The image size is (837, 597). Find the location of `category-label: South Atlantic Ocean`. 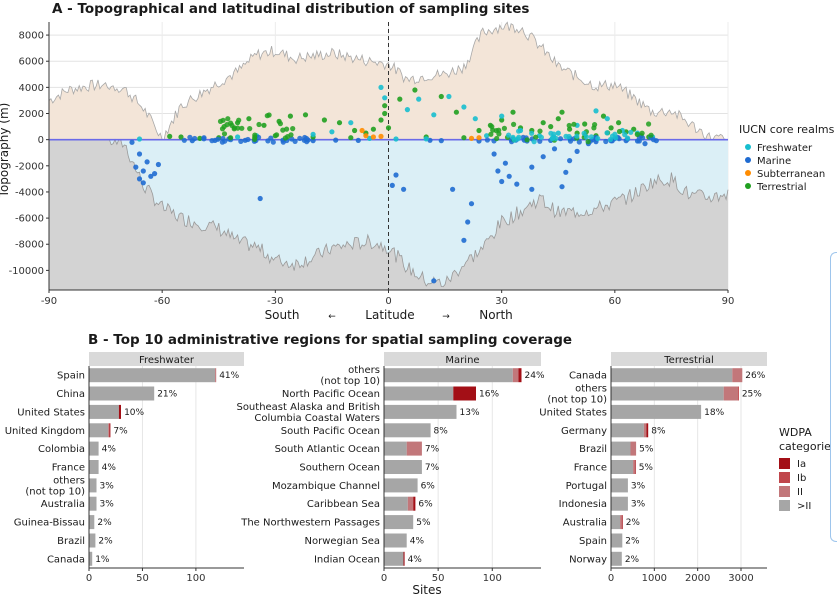

category-label: South Atlantic Ocean is located at coordinates (327, 449).